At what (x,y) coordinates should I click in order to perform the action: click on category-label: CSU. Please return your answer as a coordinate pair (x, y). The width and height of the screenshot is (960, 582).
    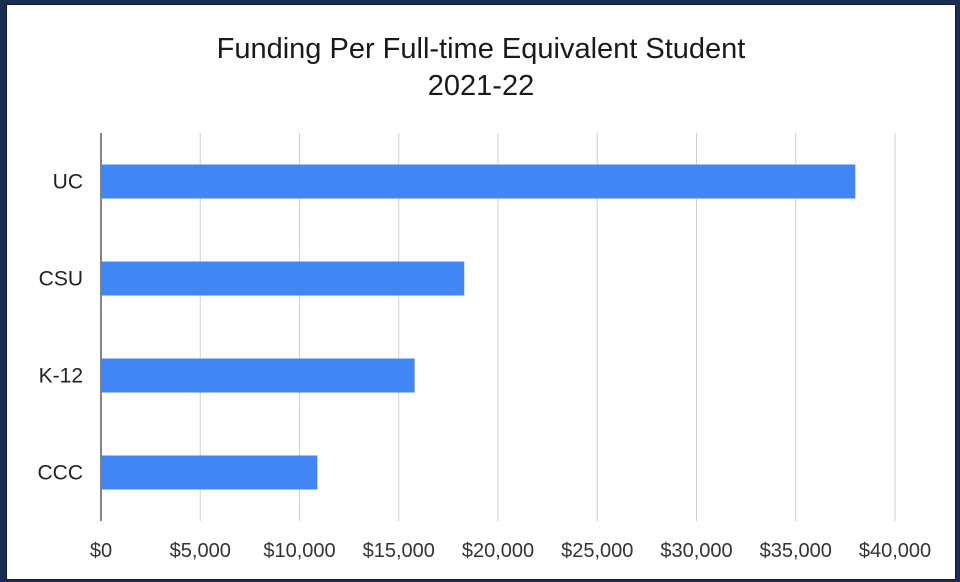
    Looking at the image, I should click on (61, 279).